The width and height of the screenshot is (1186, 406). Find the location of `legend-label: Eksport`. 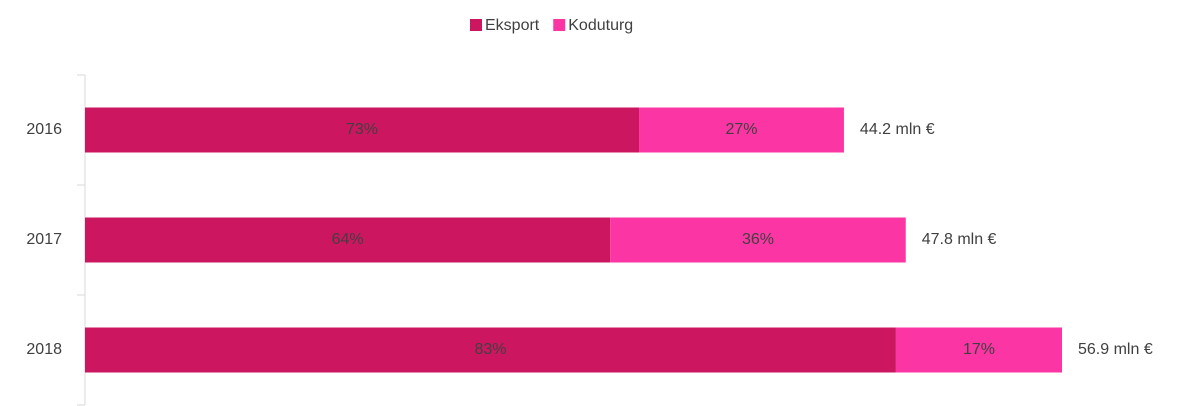

legend-label: Eksport is located at coordinates (512, 25).